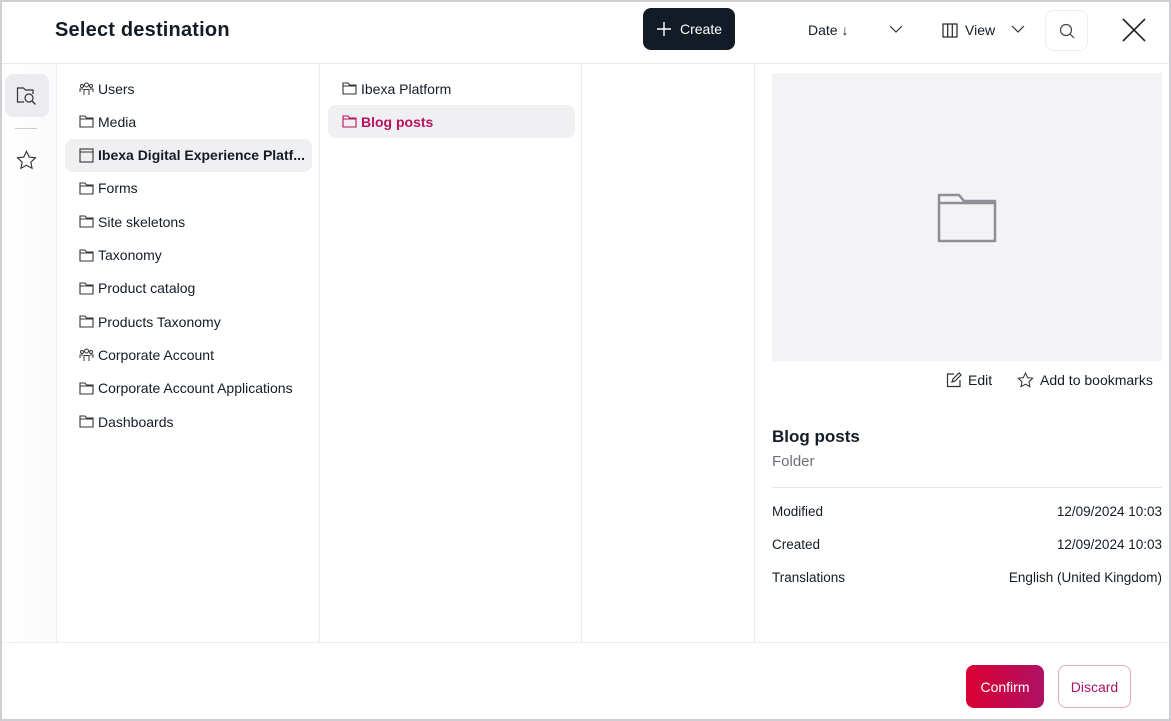 The image size is (1171, 721). I want to click on tree-item: Corporate Account Applications, so click(188, 388).